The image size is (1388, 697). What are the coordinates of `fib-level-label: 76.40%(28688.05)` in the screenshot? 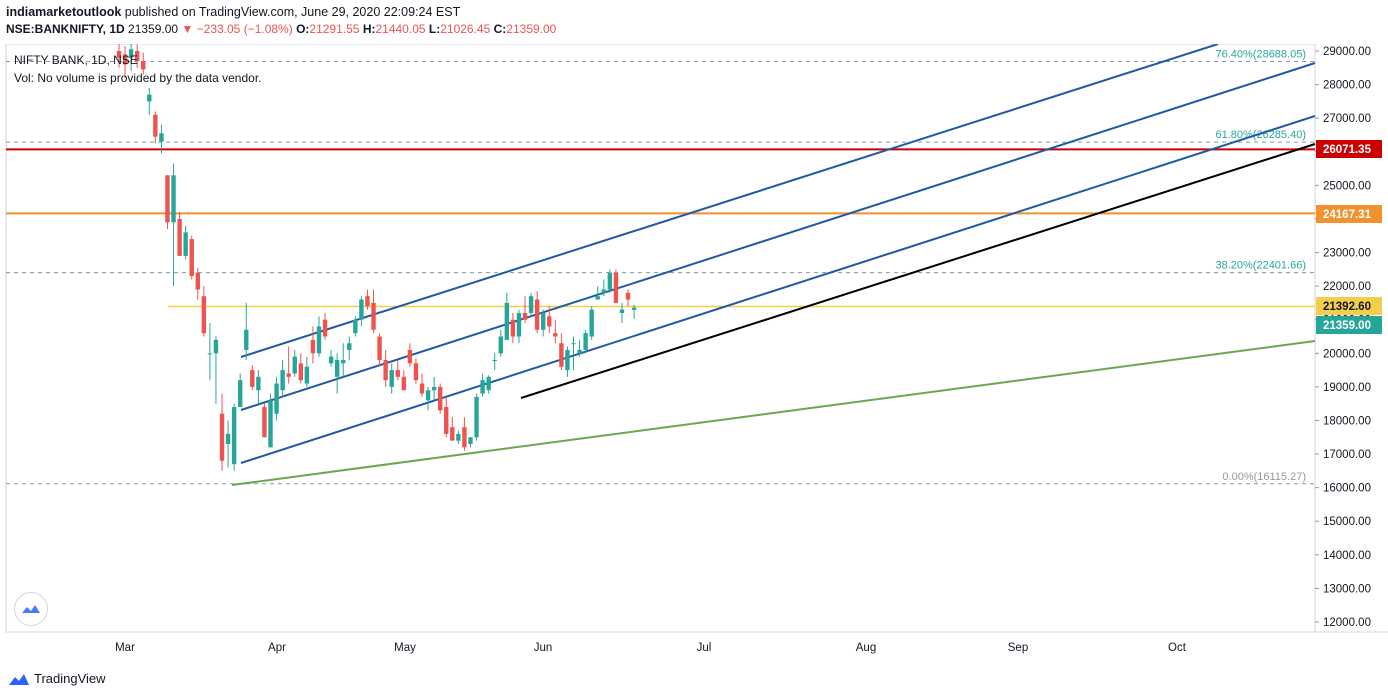 It's located at (1260, 54).